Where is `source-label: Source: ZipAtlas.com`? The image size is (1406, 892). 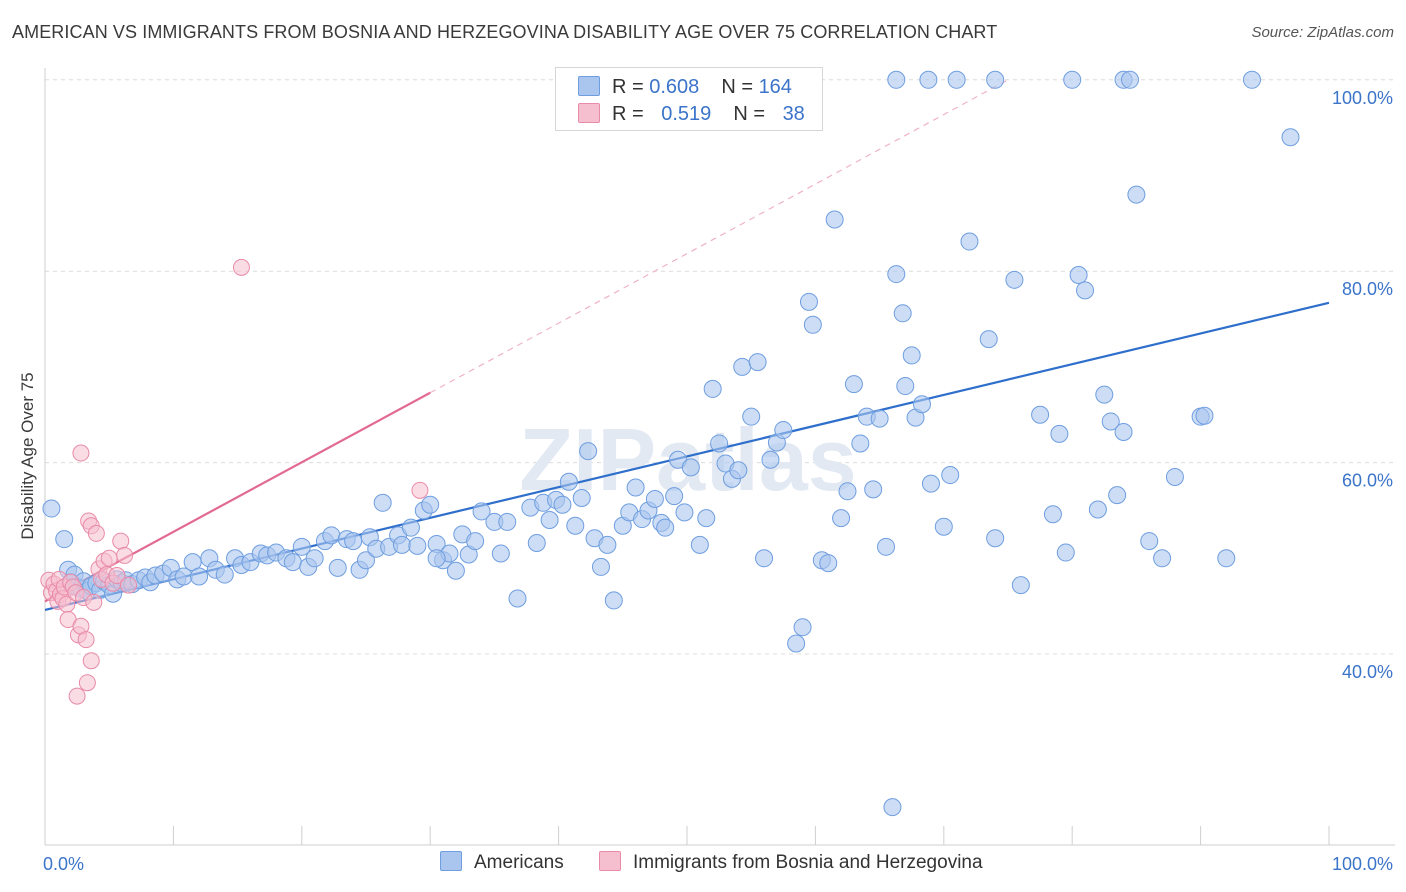 source-label: Source: ZipAtlas.com is located at coordinates (1322, 32).